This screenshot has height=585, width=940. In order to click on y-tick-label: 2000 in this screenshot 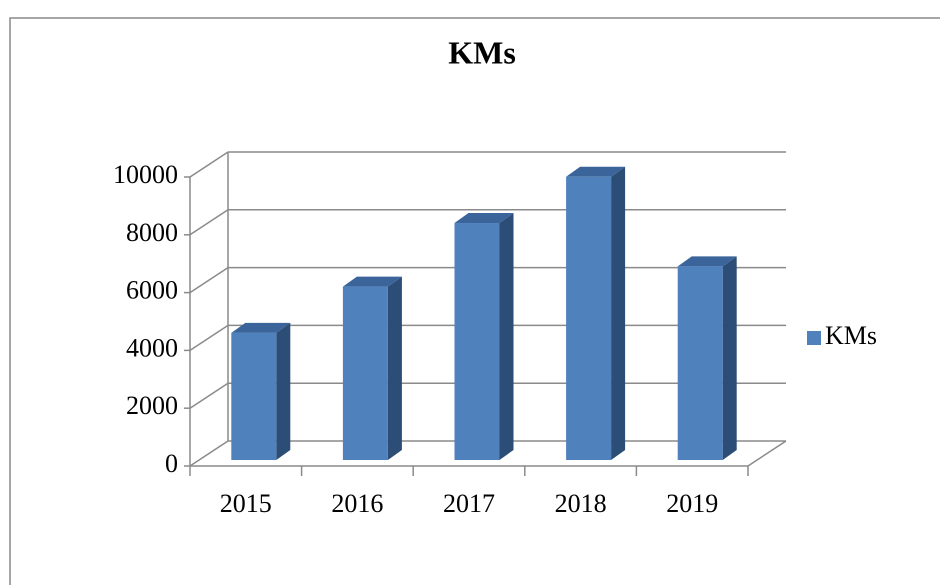, I will do `click(152, 405)`.